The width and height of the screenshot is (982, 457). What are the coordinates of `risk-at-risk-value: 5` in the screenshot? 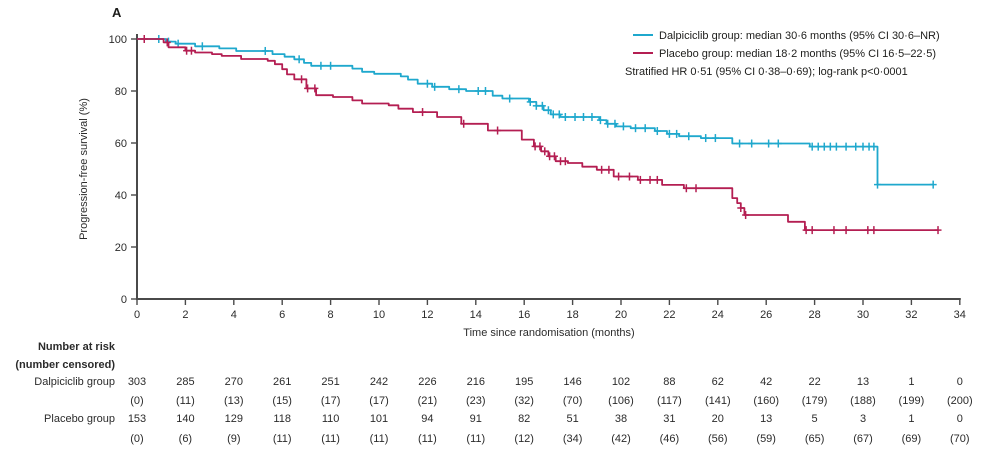 It's located at (814, 419).